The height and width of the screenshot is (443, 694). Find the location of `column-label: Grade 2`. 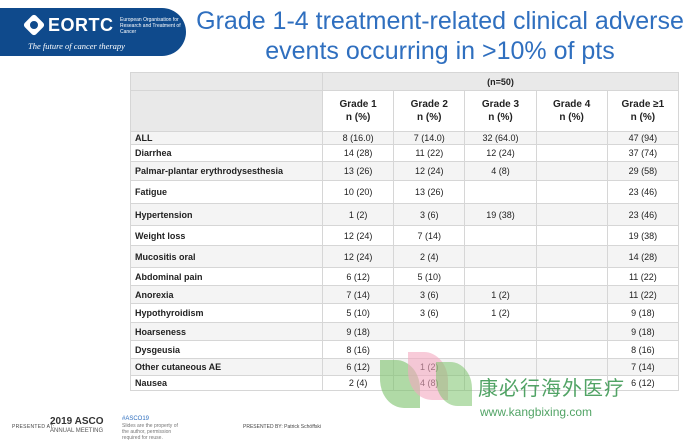

column-label: Grade 2 is located at coordinates (429, 104).